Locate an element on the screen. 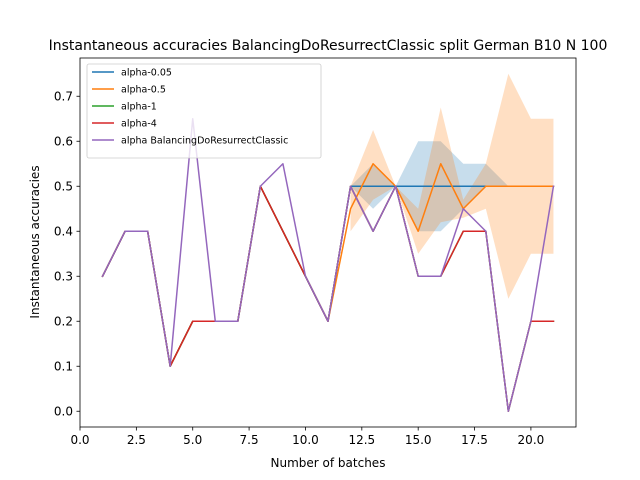  x-tick-label: 2.5 is located at coordinates (136, 440).